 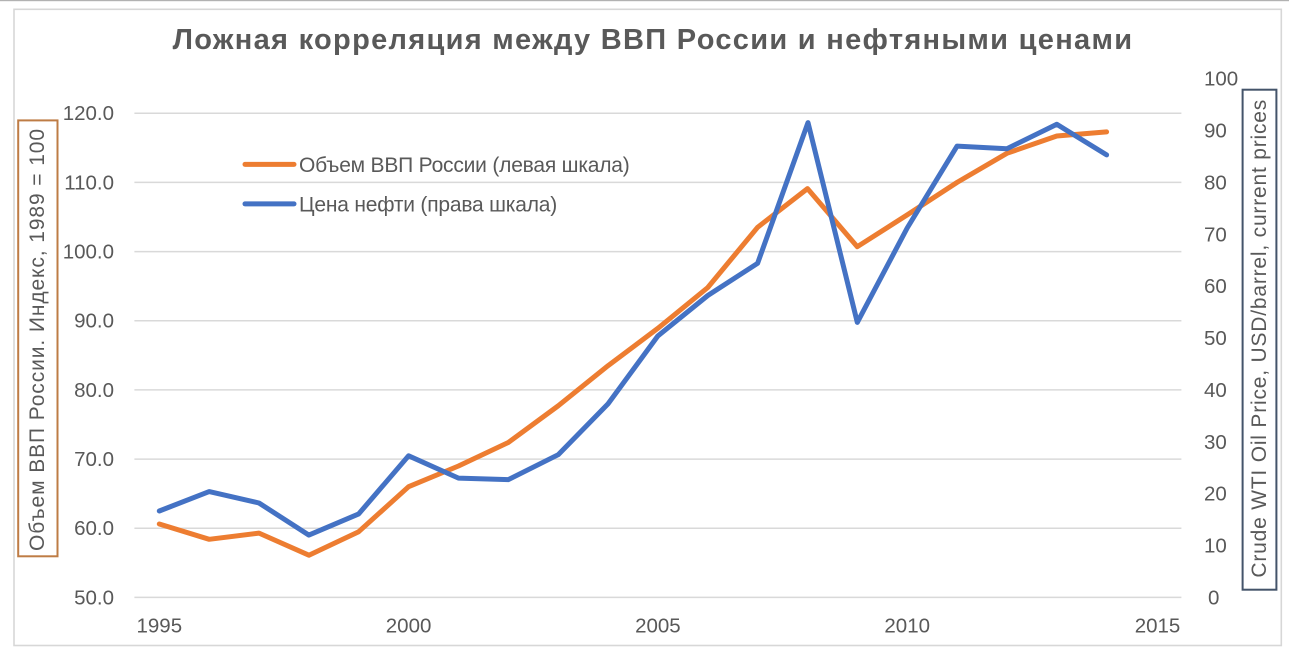 What do you see at coordinates (1213, 597) in the screenshot?
I see `svg-text: 0` at bounding box center [1213, 597].